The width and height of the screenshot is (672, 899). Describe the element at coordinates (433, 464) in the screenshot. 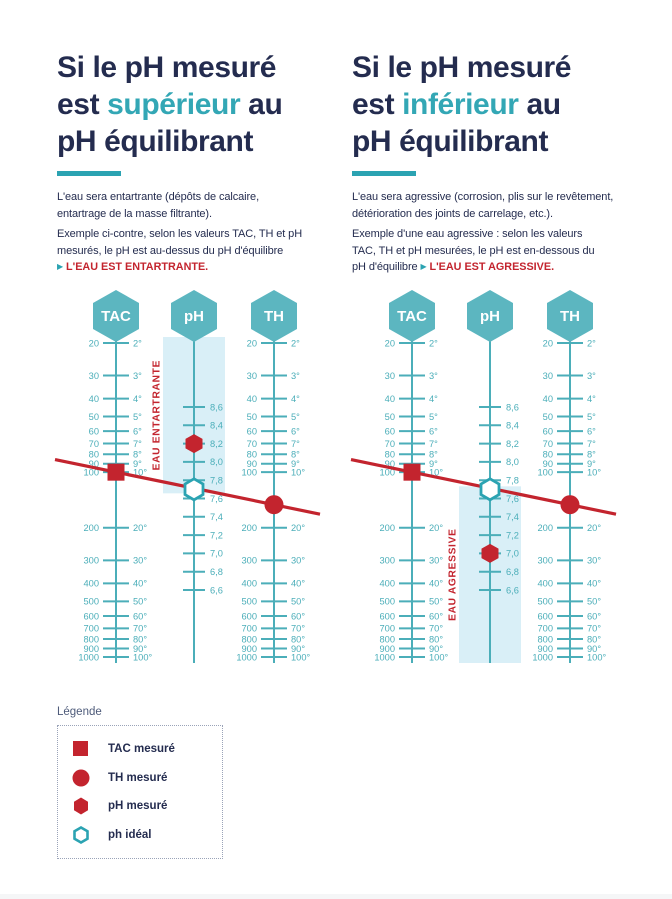

I see `tac-degree-label: 9°` at that location.